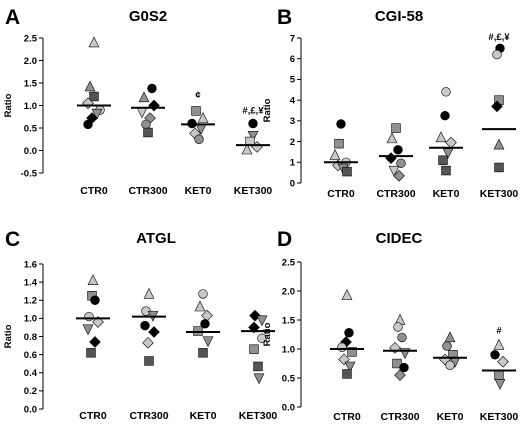  I want to click on chart-title: CGI-58, so click(399, 16).